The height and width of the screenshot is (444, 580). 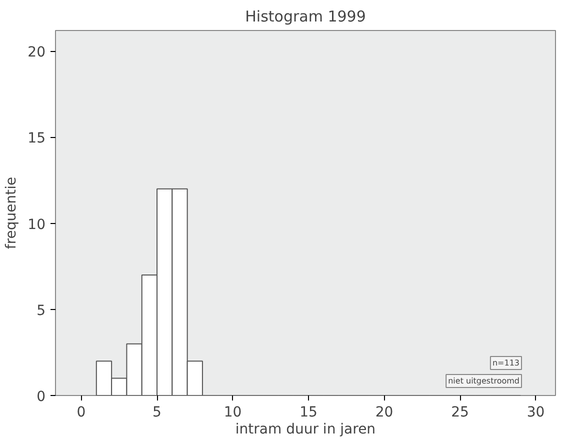 I want to click on y-tick-label: 20, so click(x=37, y=52).